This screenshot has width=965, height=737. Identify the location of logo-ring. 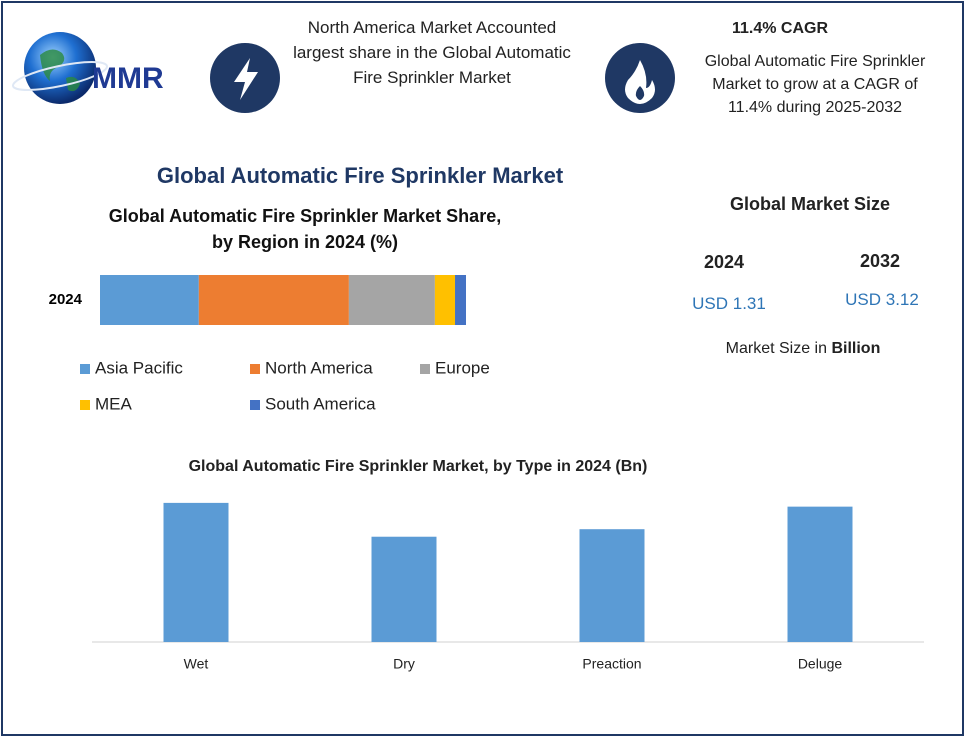
(60, 76).